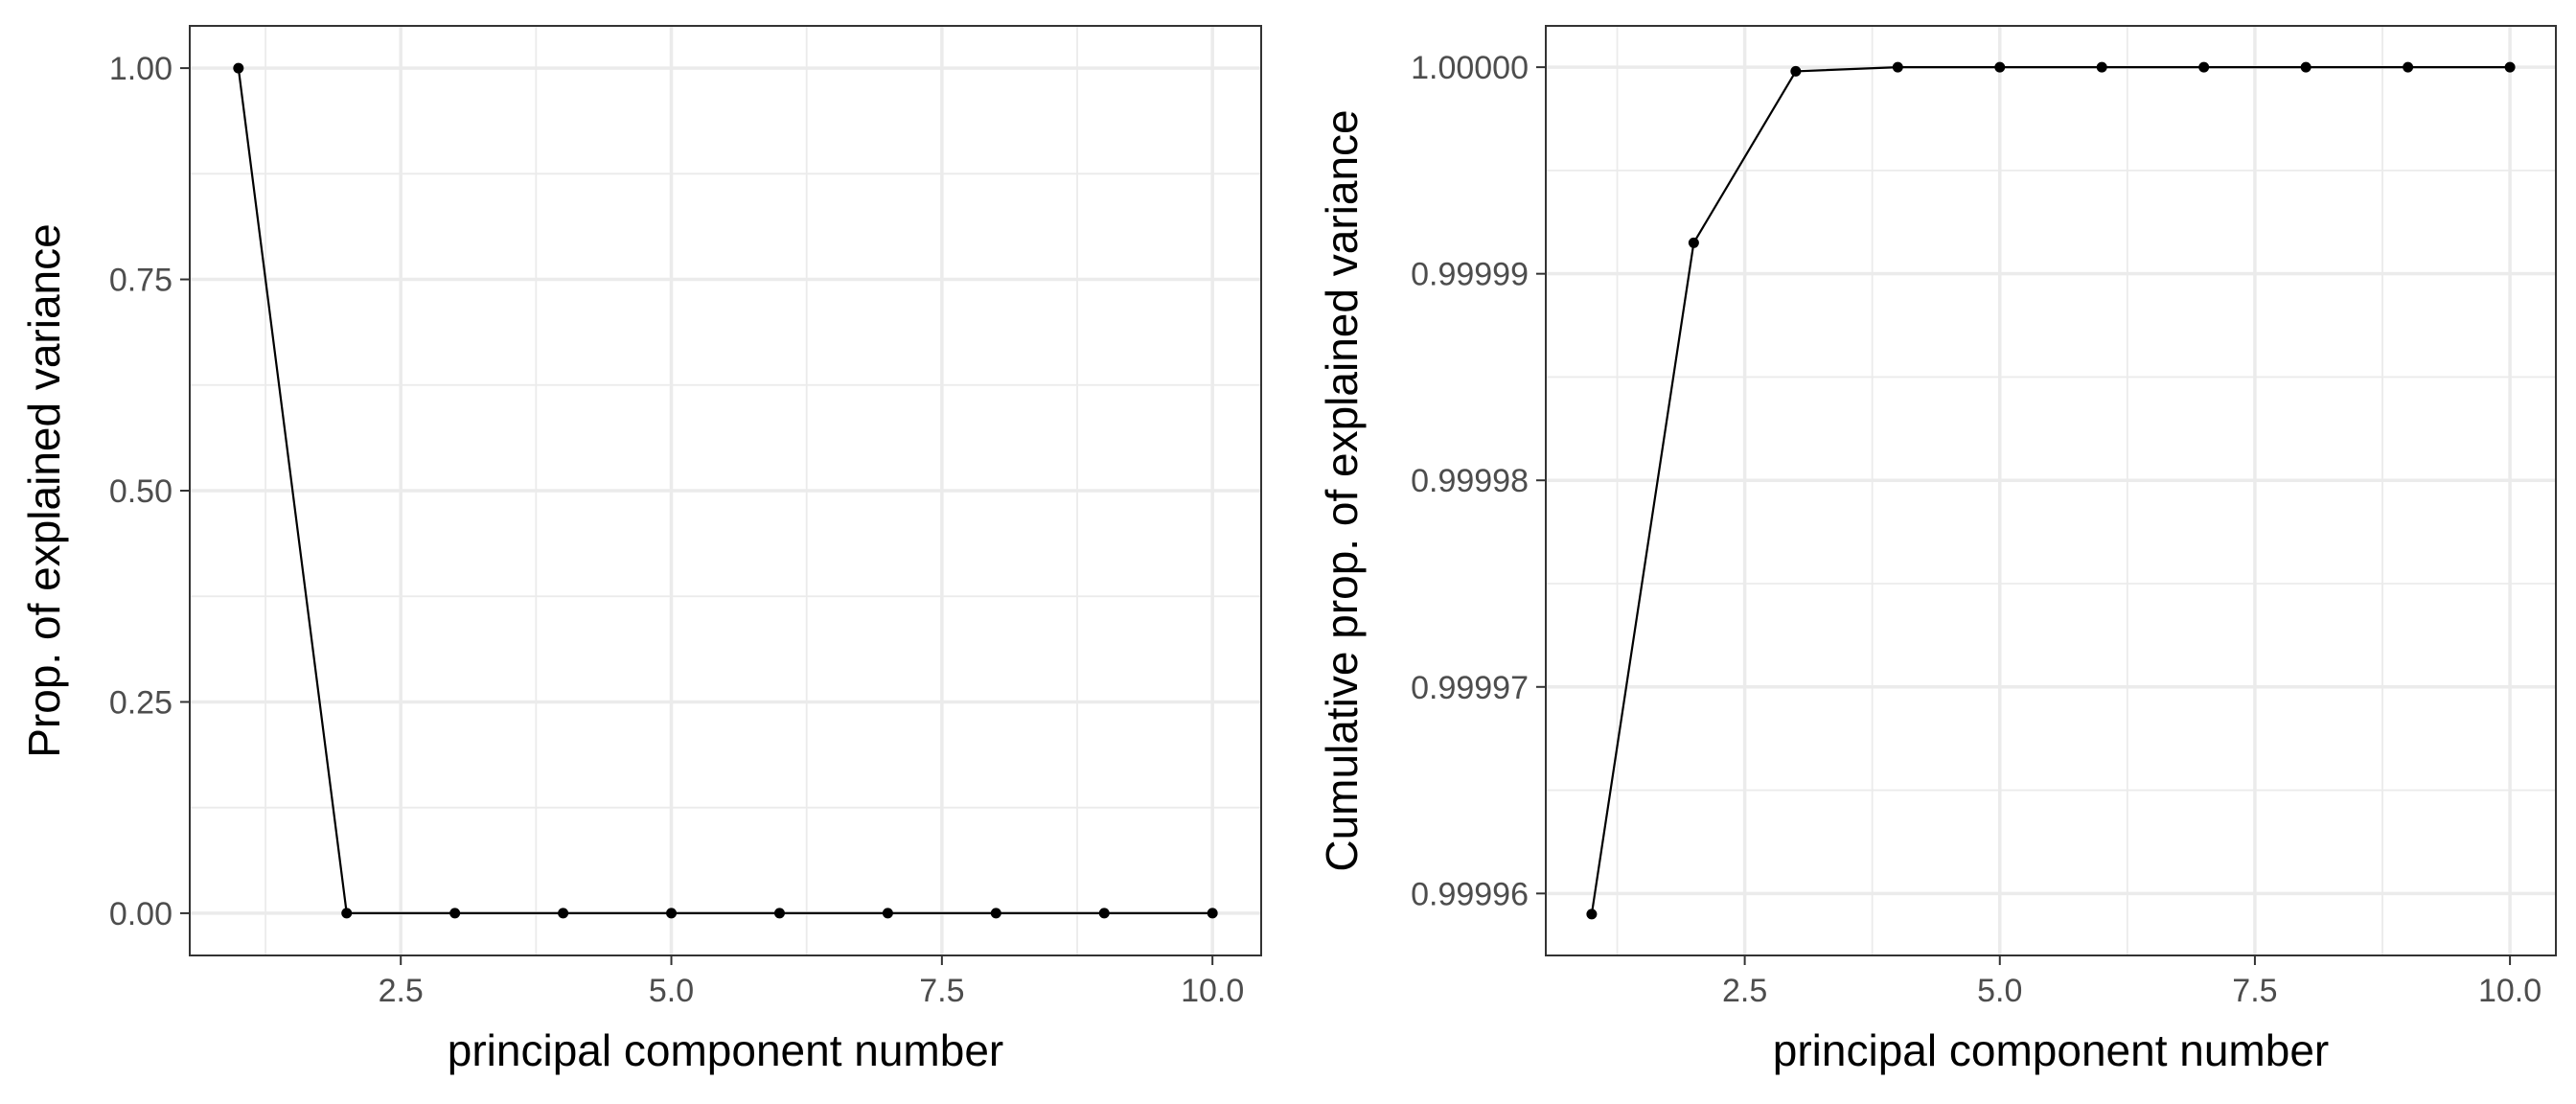  I want to click on y-tick-label: 0.00, so click(140, 914).